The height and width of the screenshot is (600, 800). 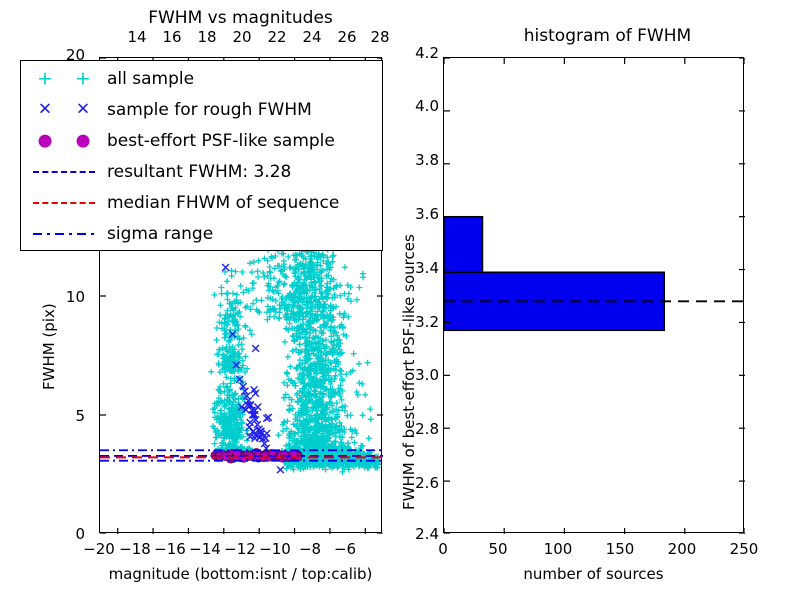 I want to click on bottom-tick-label: −10, so click(x=275, y=549).